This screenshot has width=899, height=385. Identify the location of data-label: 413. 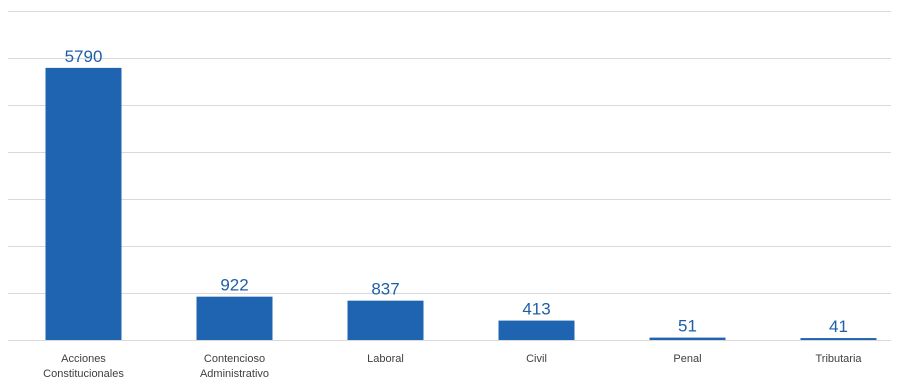
(536, 309).